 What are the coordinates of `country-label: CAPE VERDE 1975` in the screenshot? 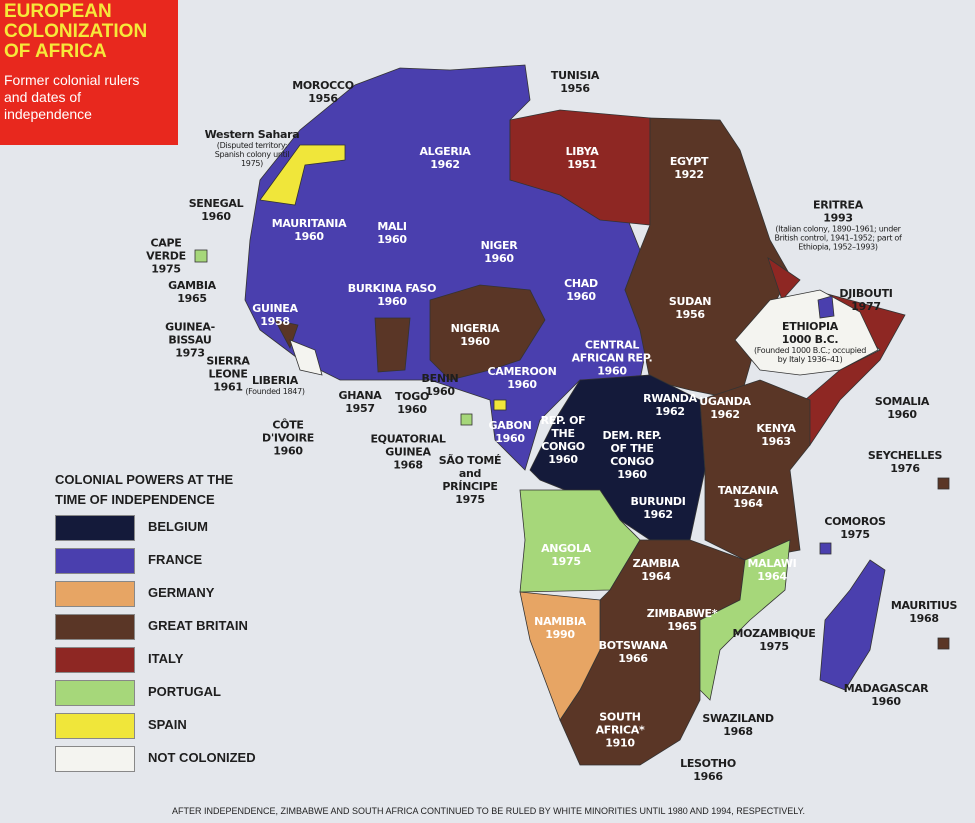 It's located at (166, 256).